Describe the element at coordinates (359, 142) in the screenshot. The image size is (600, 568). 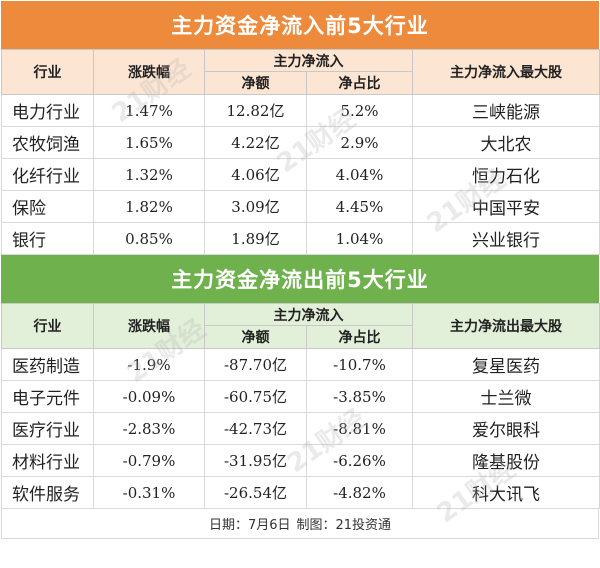
I see `ratio-cell: 2.9%` at that location.